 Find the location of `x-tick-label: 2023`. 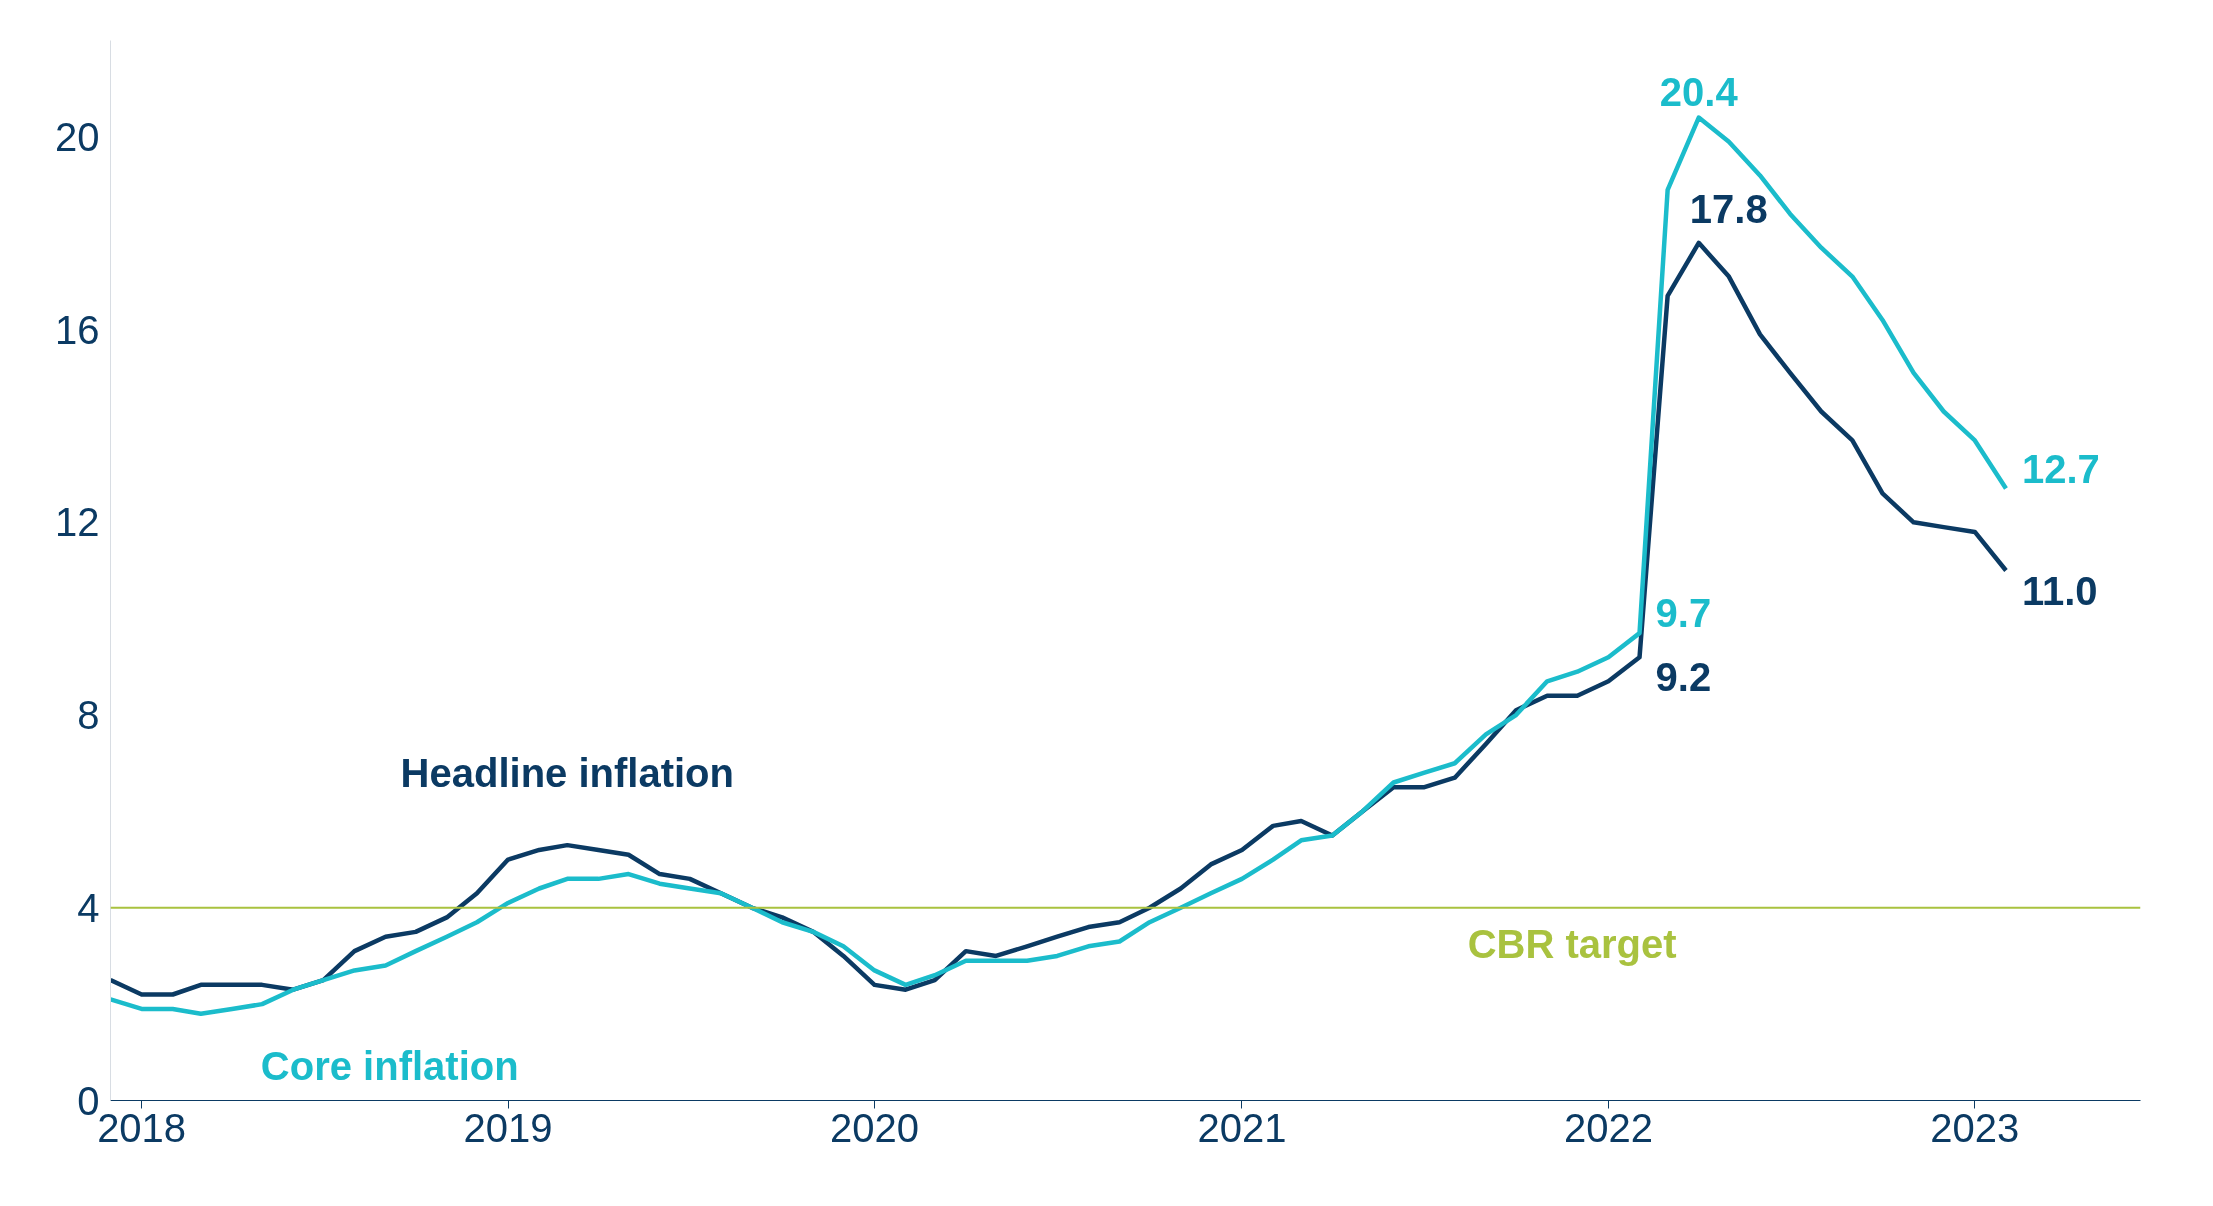

x-tick-label: 2023 is located at coordinates (1975, 1127).